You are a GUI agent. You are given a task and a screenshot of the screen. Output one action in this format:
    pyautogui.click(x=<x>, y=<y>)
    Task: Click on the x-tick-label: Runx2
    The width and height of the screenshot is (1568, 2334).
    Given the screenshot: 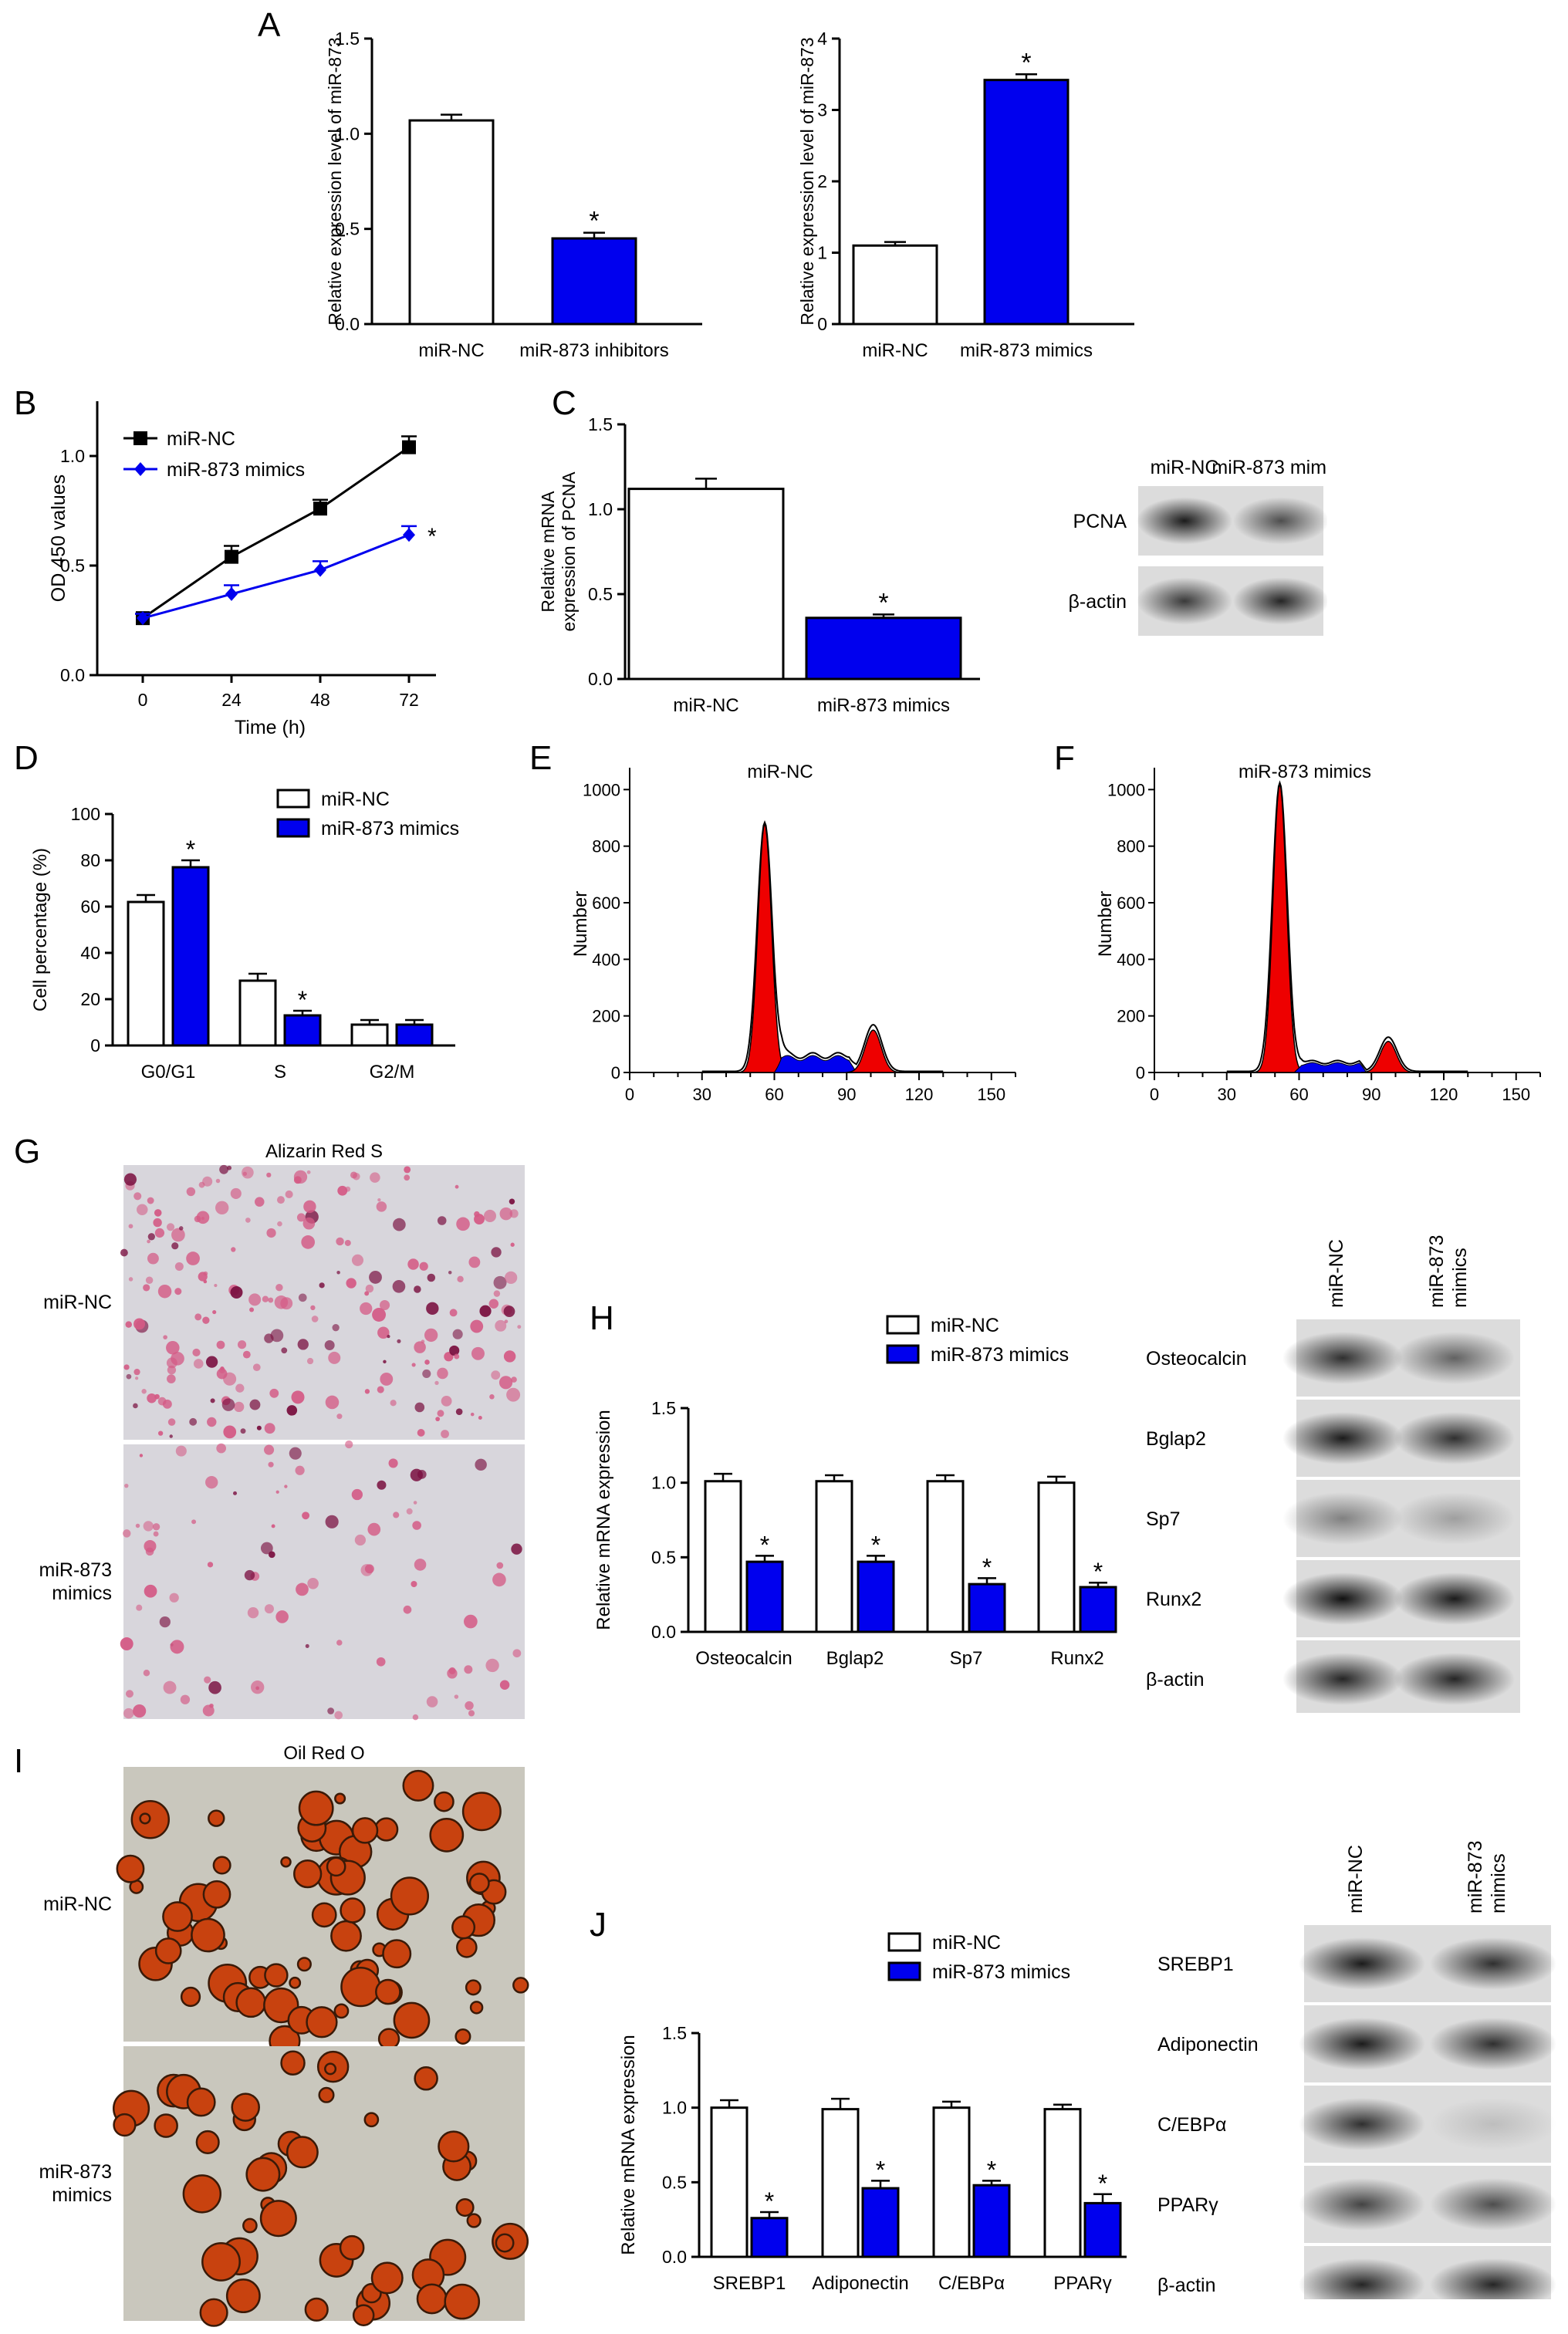 What is the action you would take?
    pyautogui.click(x=1076, y=1658)
    